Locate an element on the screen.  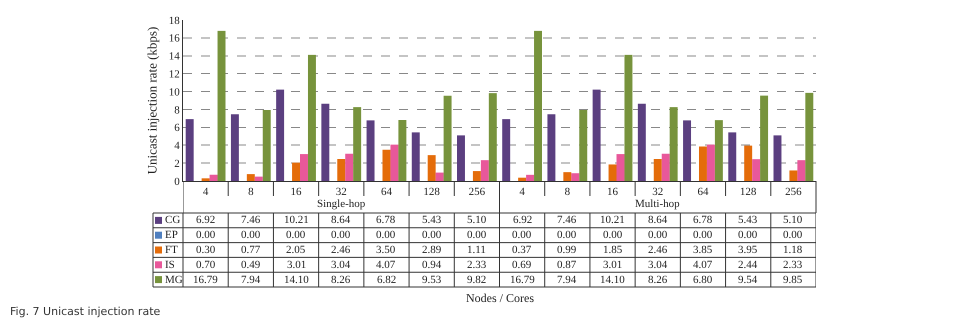
data-label: 2.33 is located at coordinates (477, 265).